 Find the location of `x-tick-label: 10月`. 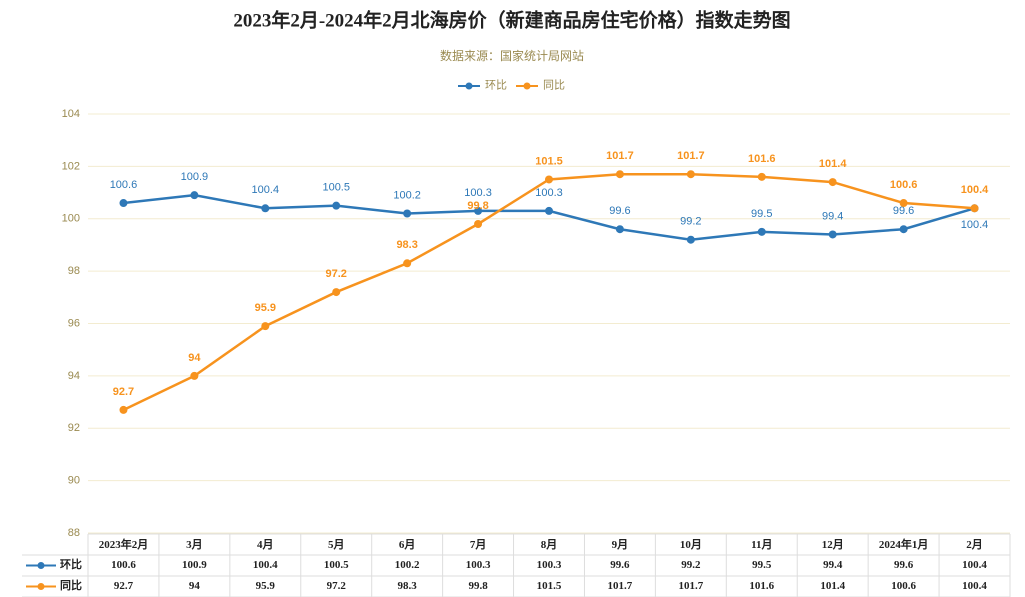

x-tick-label: 10月 is located at coordinates (691, 544).